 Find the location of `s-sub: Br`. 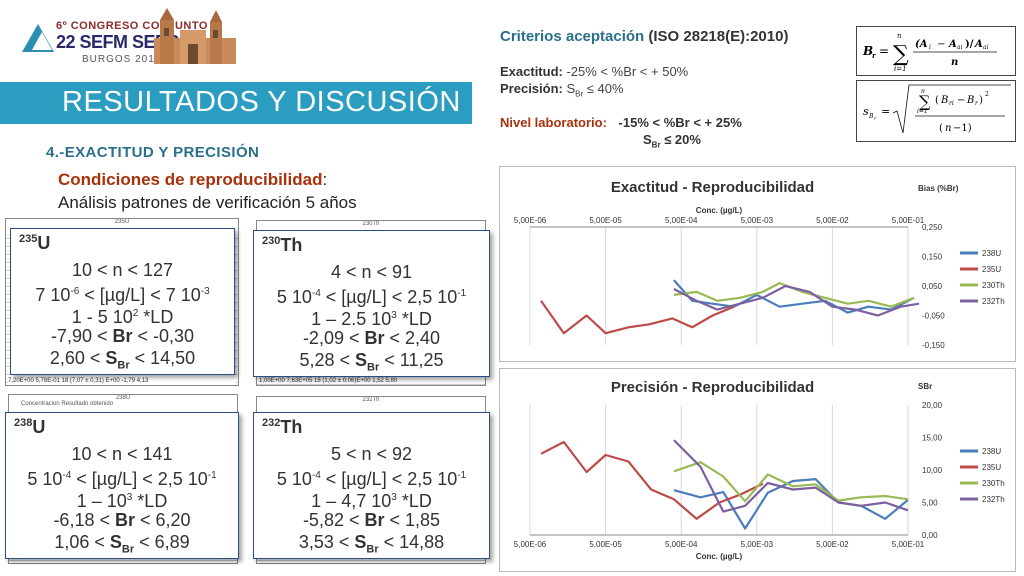

s-sub: Br is located at coordinates (372, 549).